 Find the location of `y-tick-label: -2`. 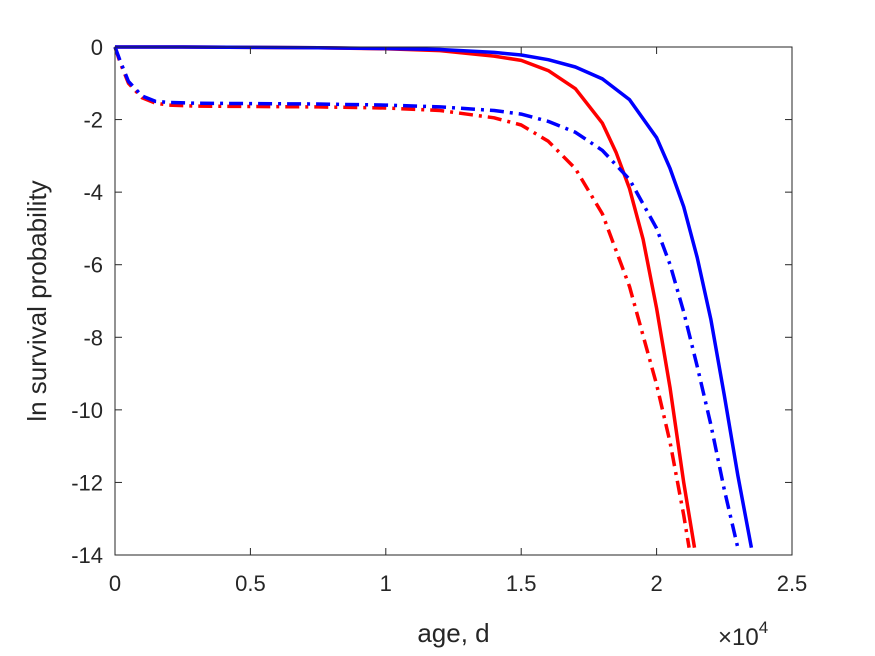

y-tick-label: -2 is located at coordinates (93, 120).